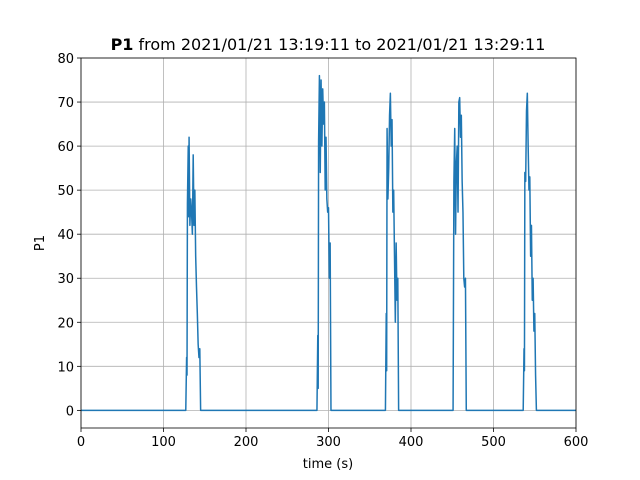  I want to click on x-tick-label: 200, so click(246, 442).